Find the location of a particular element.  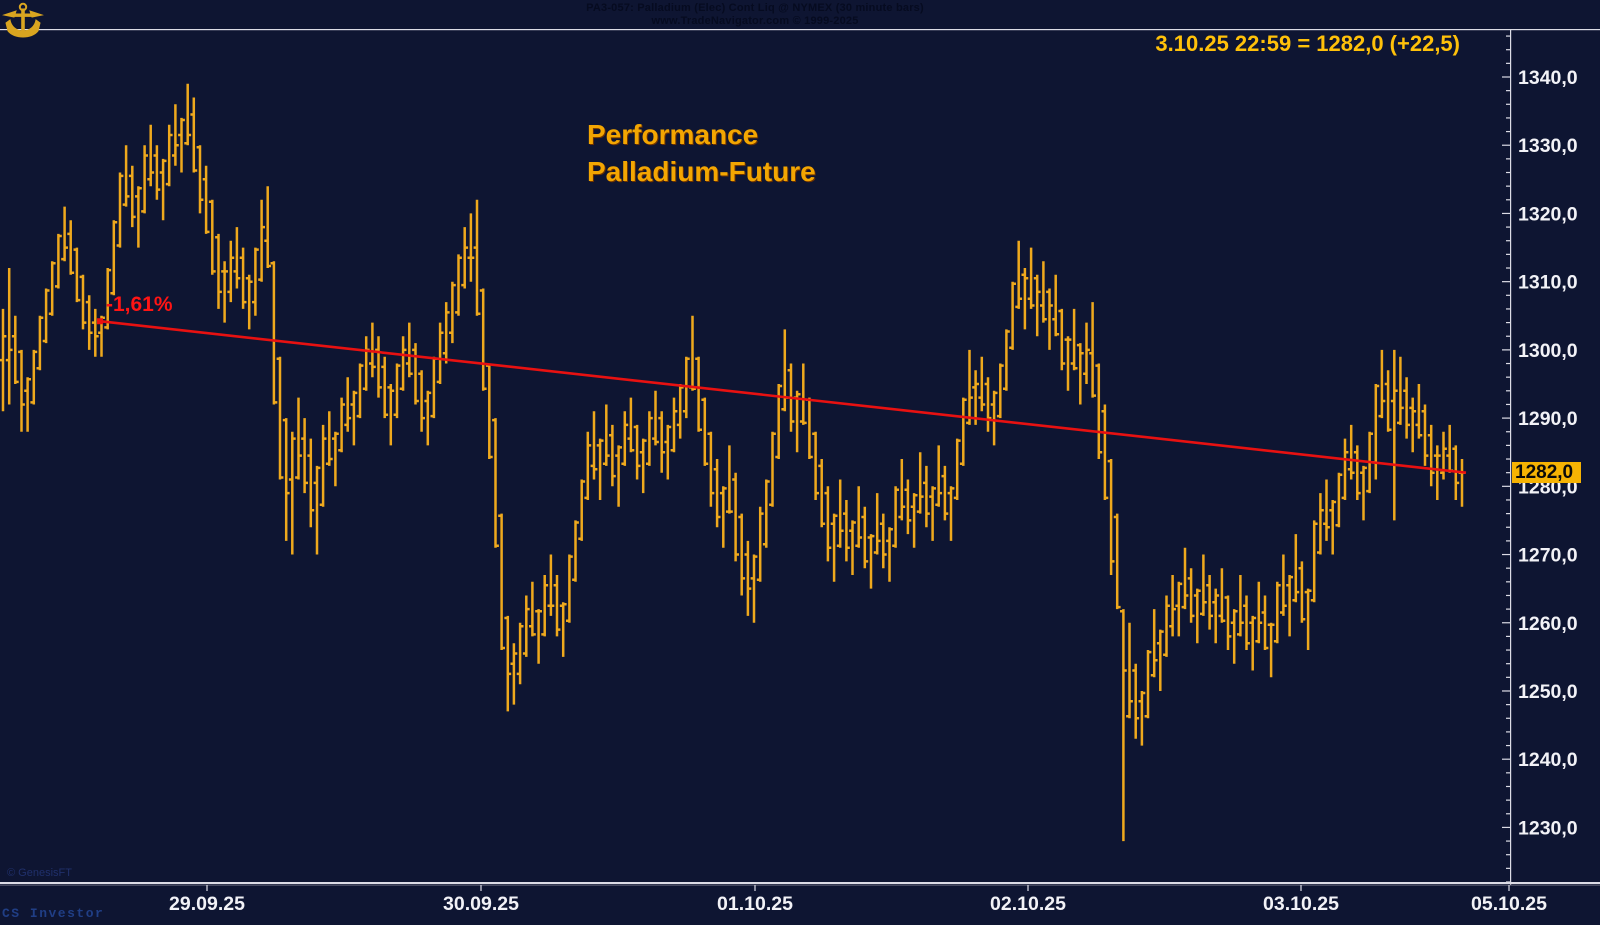

y-axis-label: 1290,0 is located at coordinates (1548, 419).